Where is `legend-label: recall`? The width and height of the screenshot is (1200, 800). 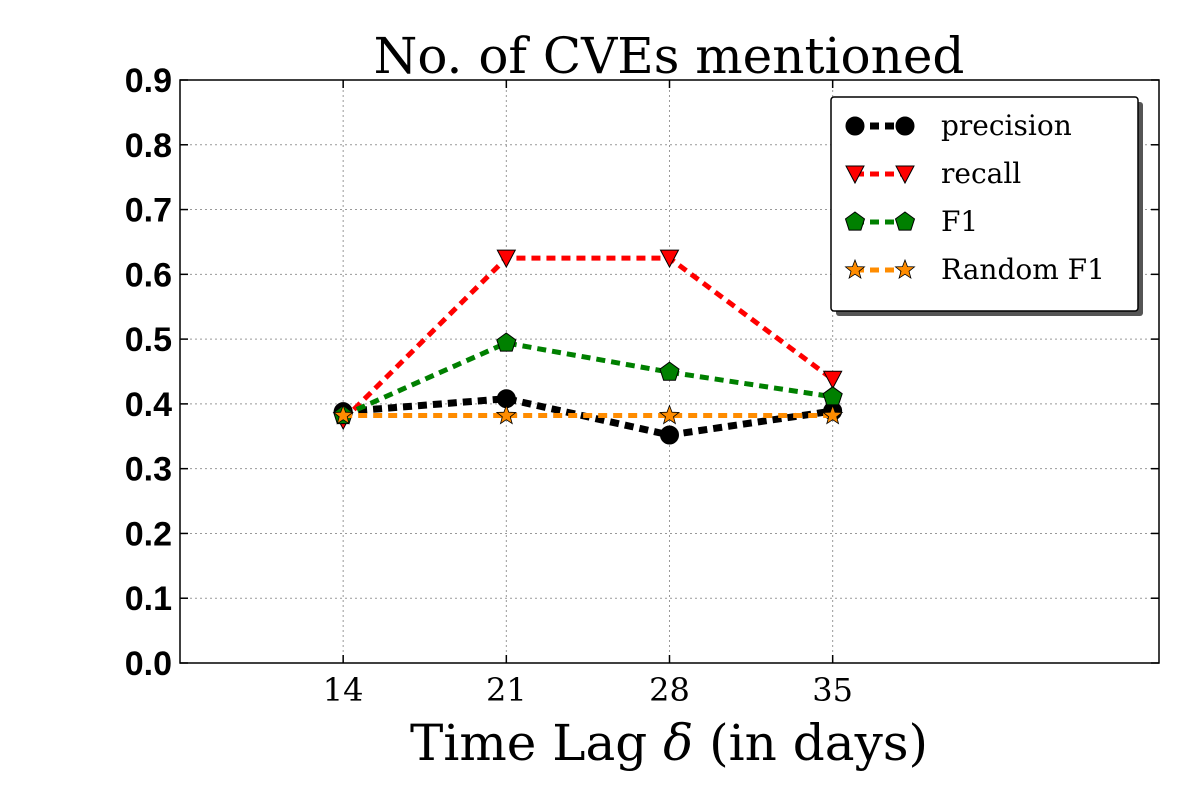 legend-label: recall is located at coordinates (981, 173).